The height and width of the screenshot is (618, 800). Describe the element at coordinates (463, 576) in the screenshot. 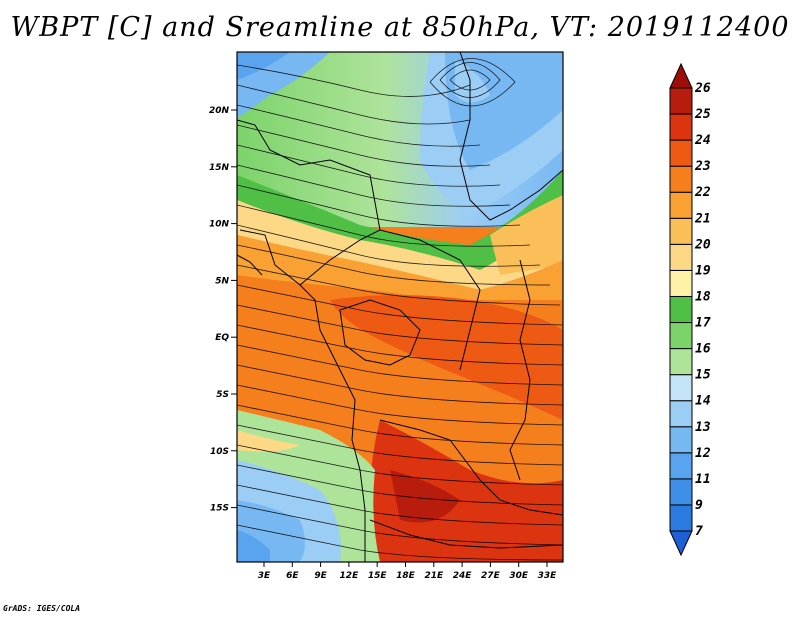

I see `lon-tick-label: 24E` at that location.